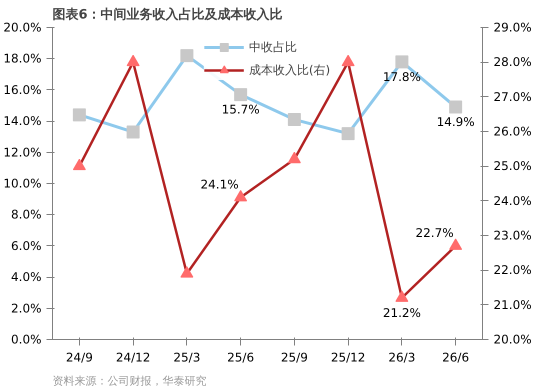  Describe the element at coordinates (241, 109) in the screenshot. I see `data-label: 15.7%` at that location.